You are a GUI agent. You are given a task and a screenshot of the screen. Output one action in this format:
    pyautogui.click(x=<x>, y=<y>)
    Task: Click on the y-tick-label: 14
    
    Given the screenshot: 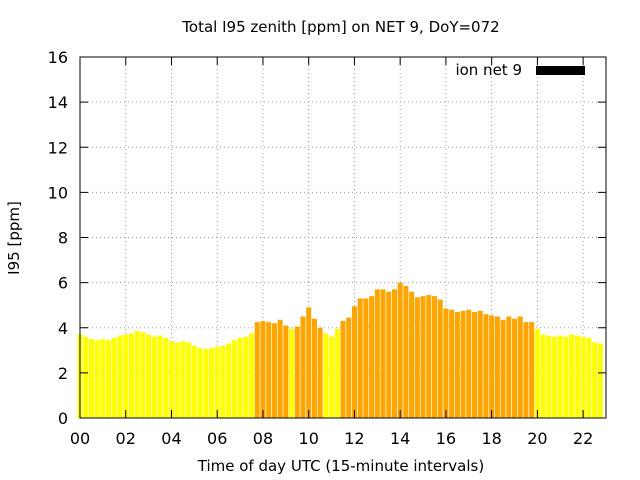 What is the action you would take?
    pyautogui.click(x=58, y=102)
    